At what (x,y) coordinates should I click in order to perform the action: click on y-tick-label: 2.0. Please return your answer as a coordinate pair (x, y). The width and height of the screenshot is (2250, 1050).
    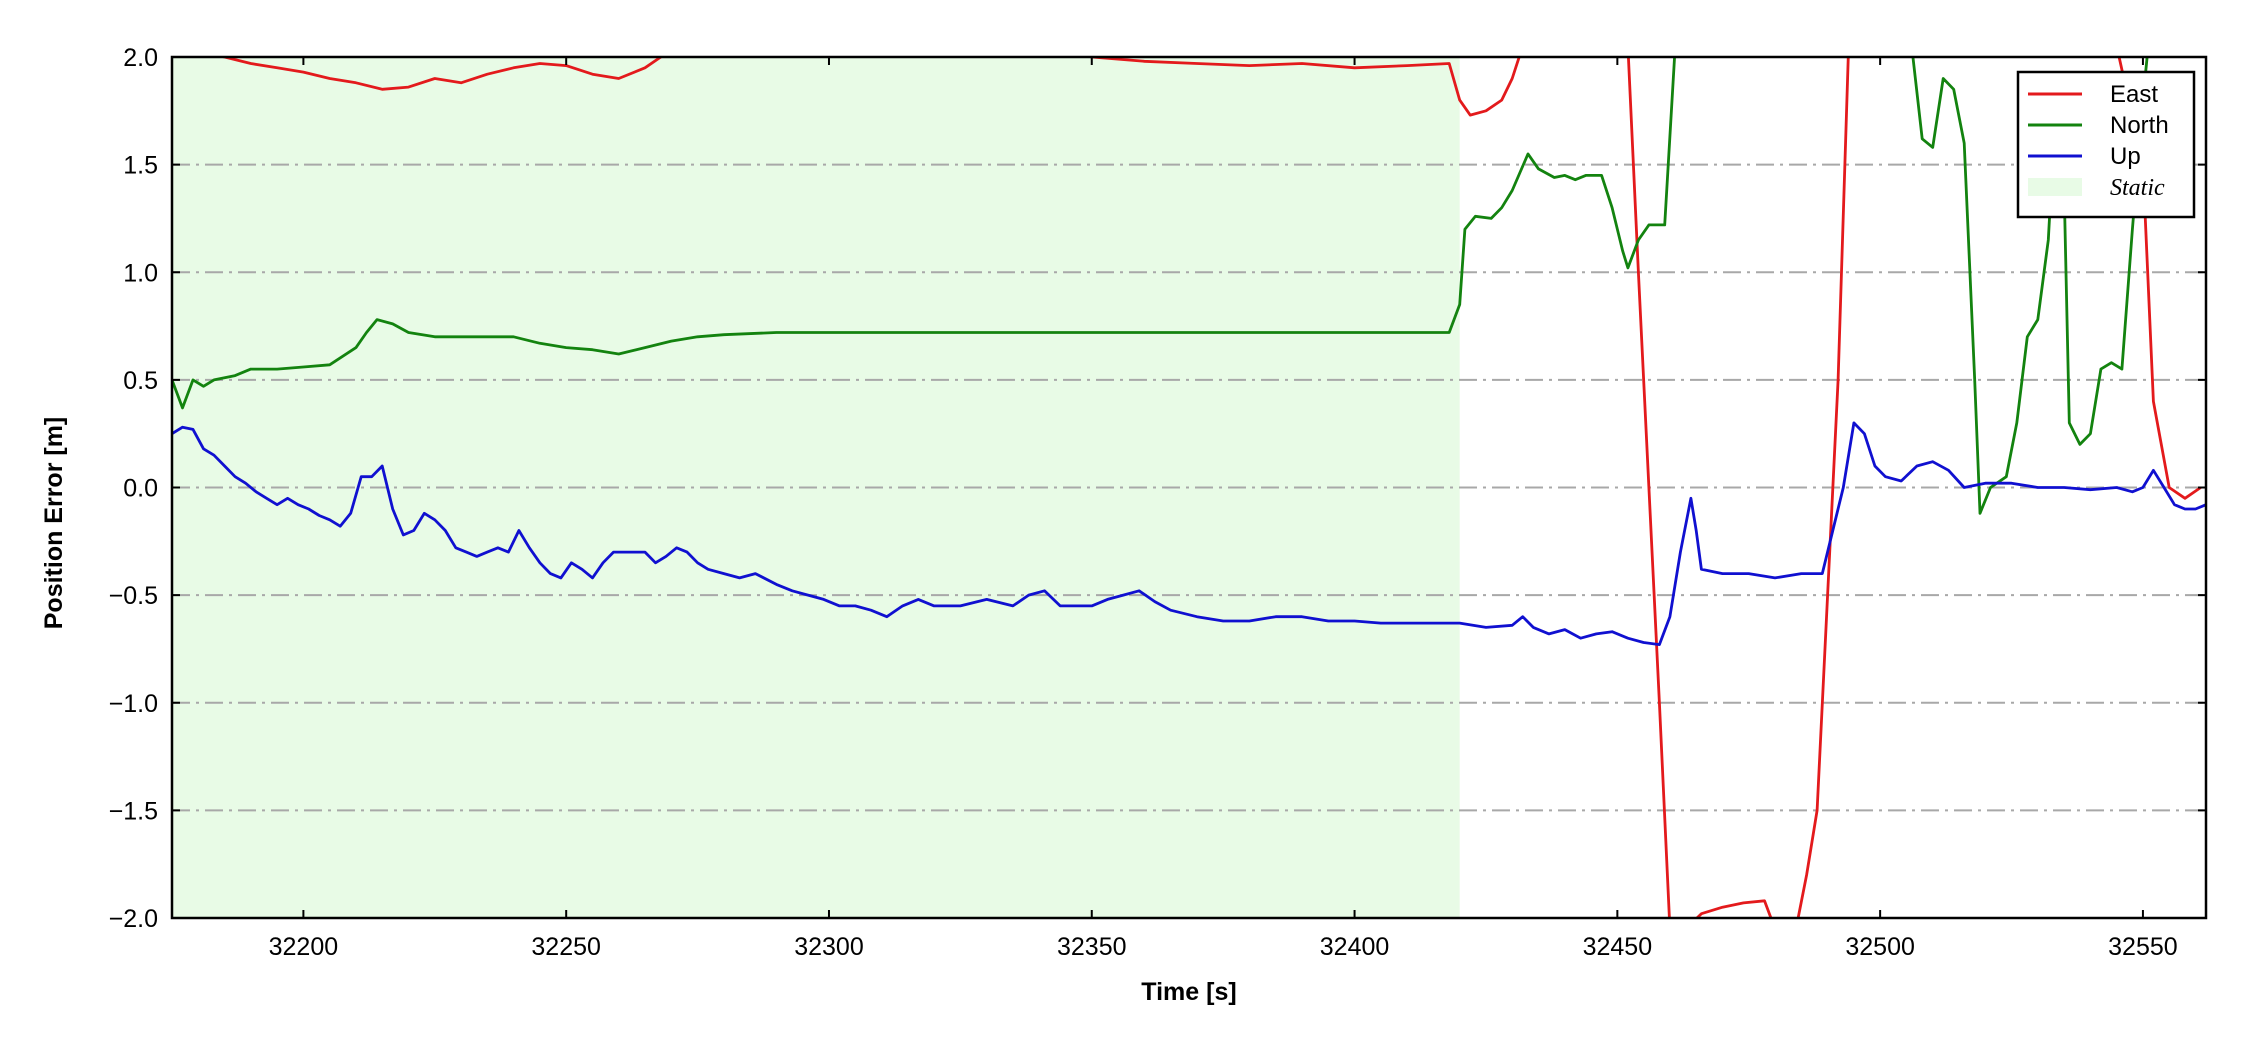
    Looking at the image, I should click on (140, 58).